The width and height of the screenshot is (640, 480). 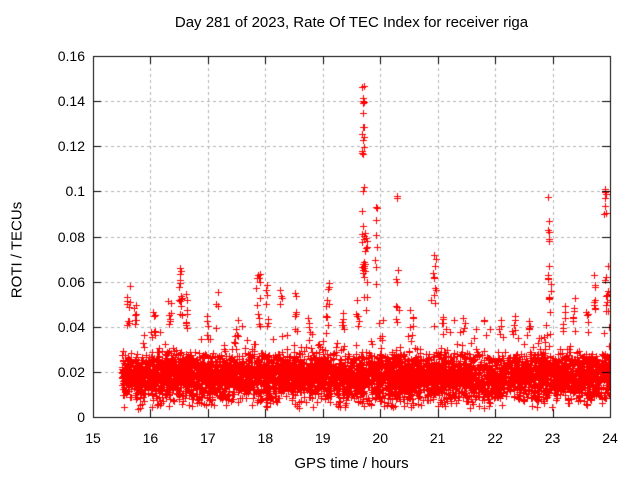 I want to click on y-tick-label: 0, so click(x=81, y=417).